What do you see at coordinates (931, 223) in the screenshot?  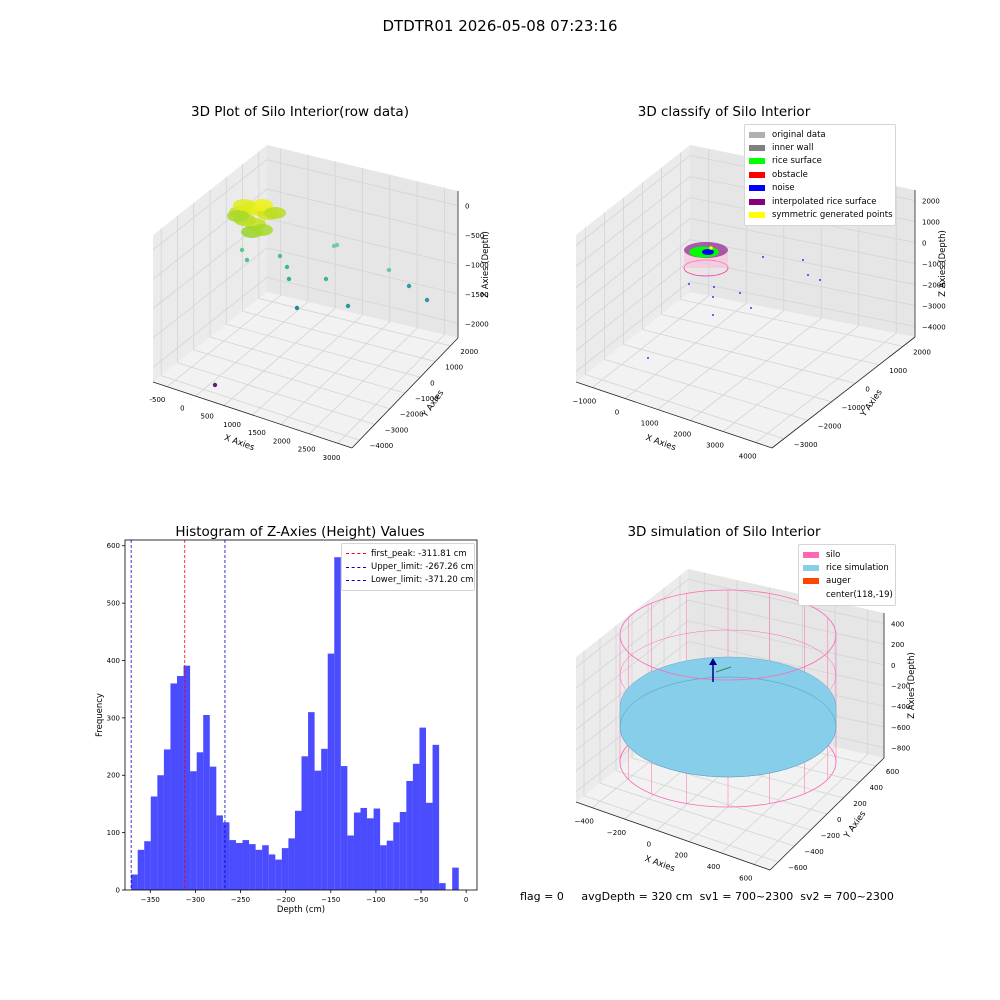 I see `cls-z-tick-label: 1000` at bounding box center [931, 223].